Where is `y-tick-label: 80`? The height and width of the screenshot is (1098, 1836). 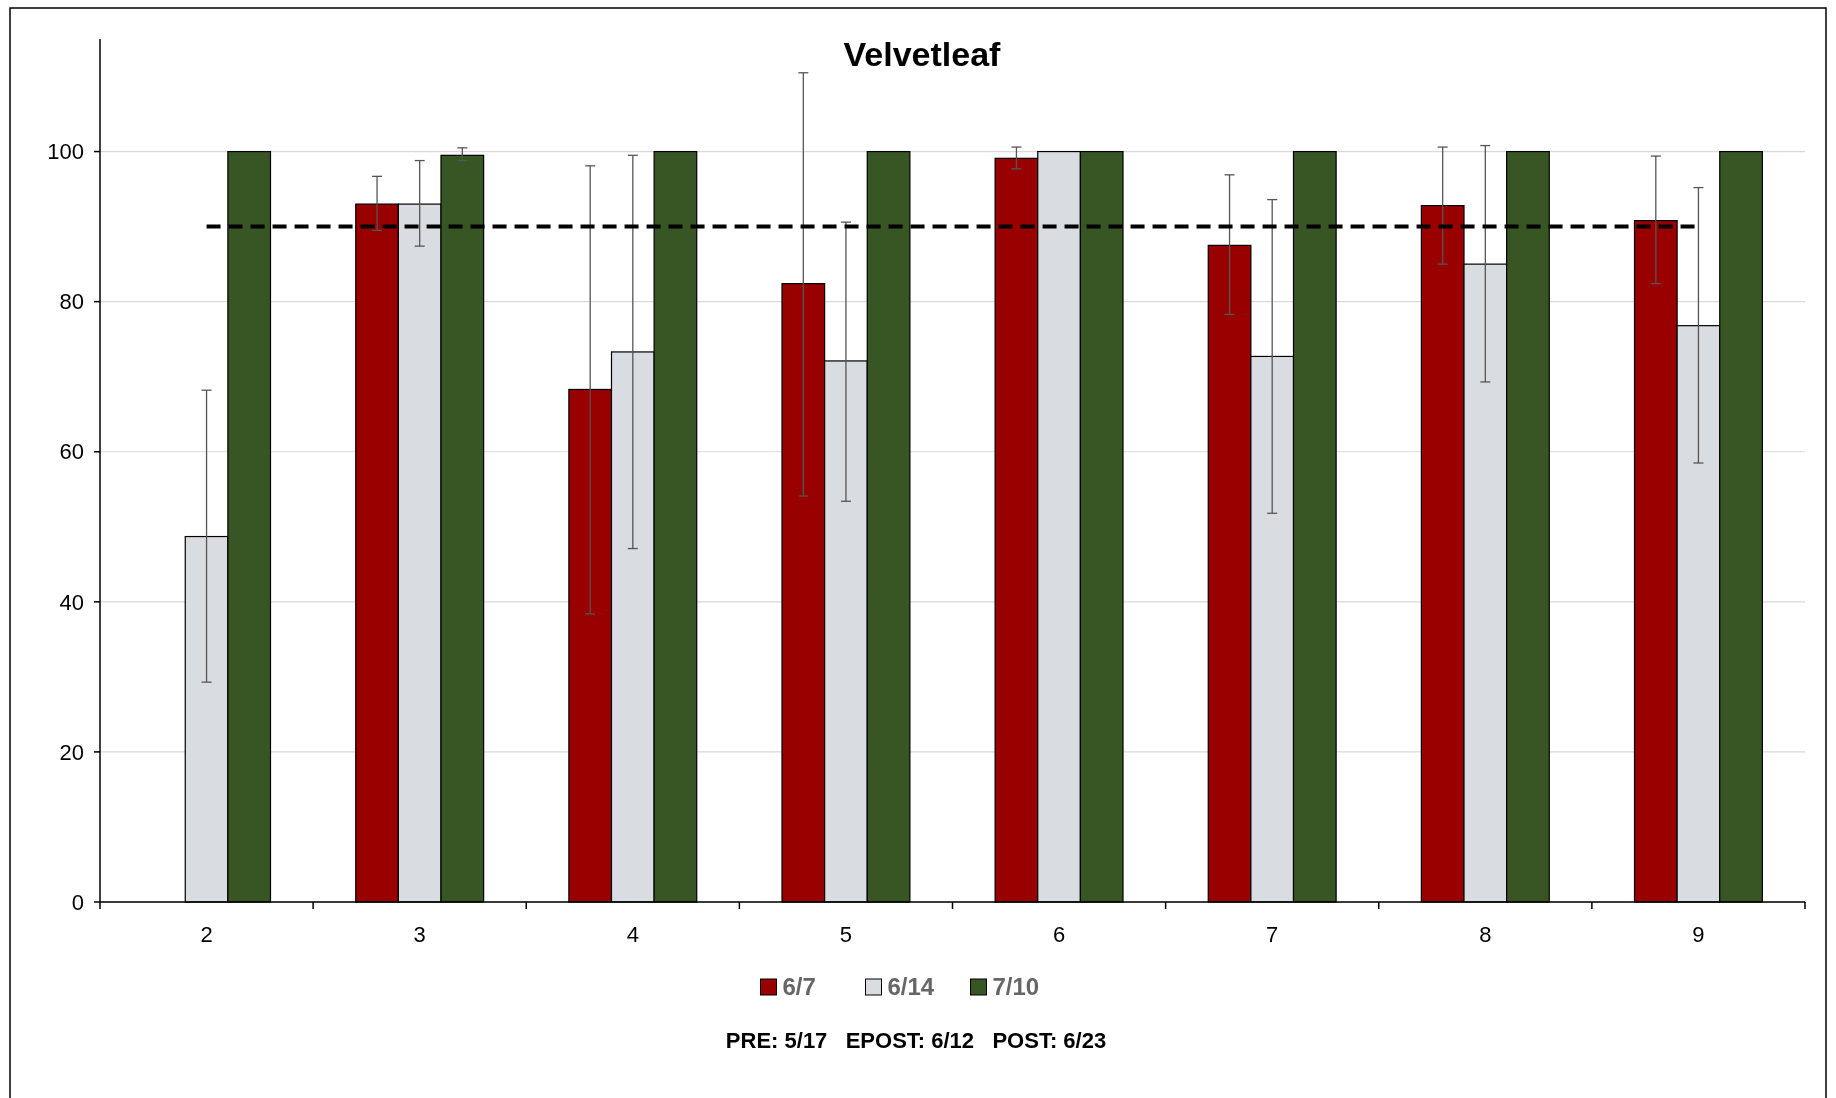 y-tick-label: 80 is located at coordinates (71, 302).